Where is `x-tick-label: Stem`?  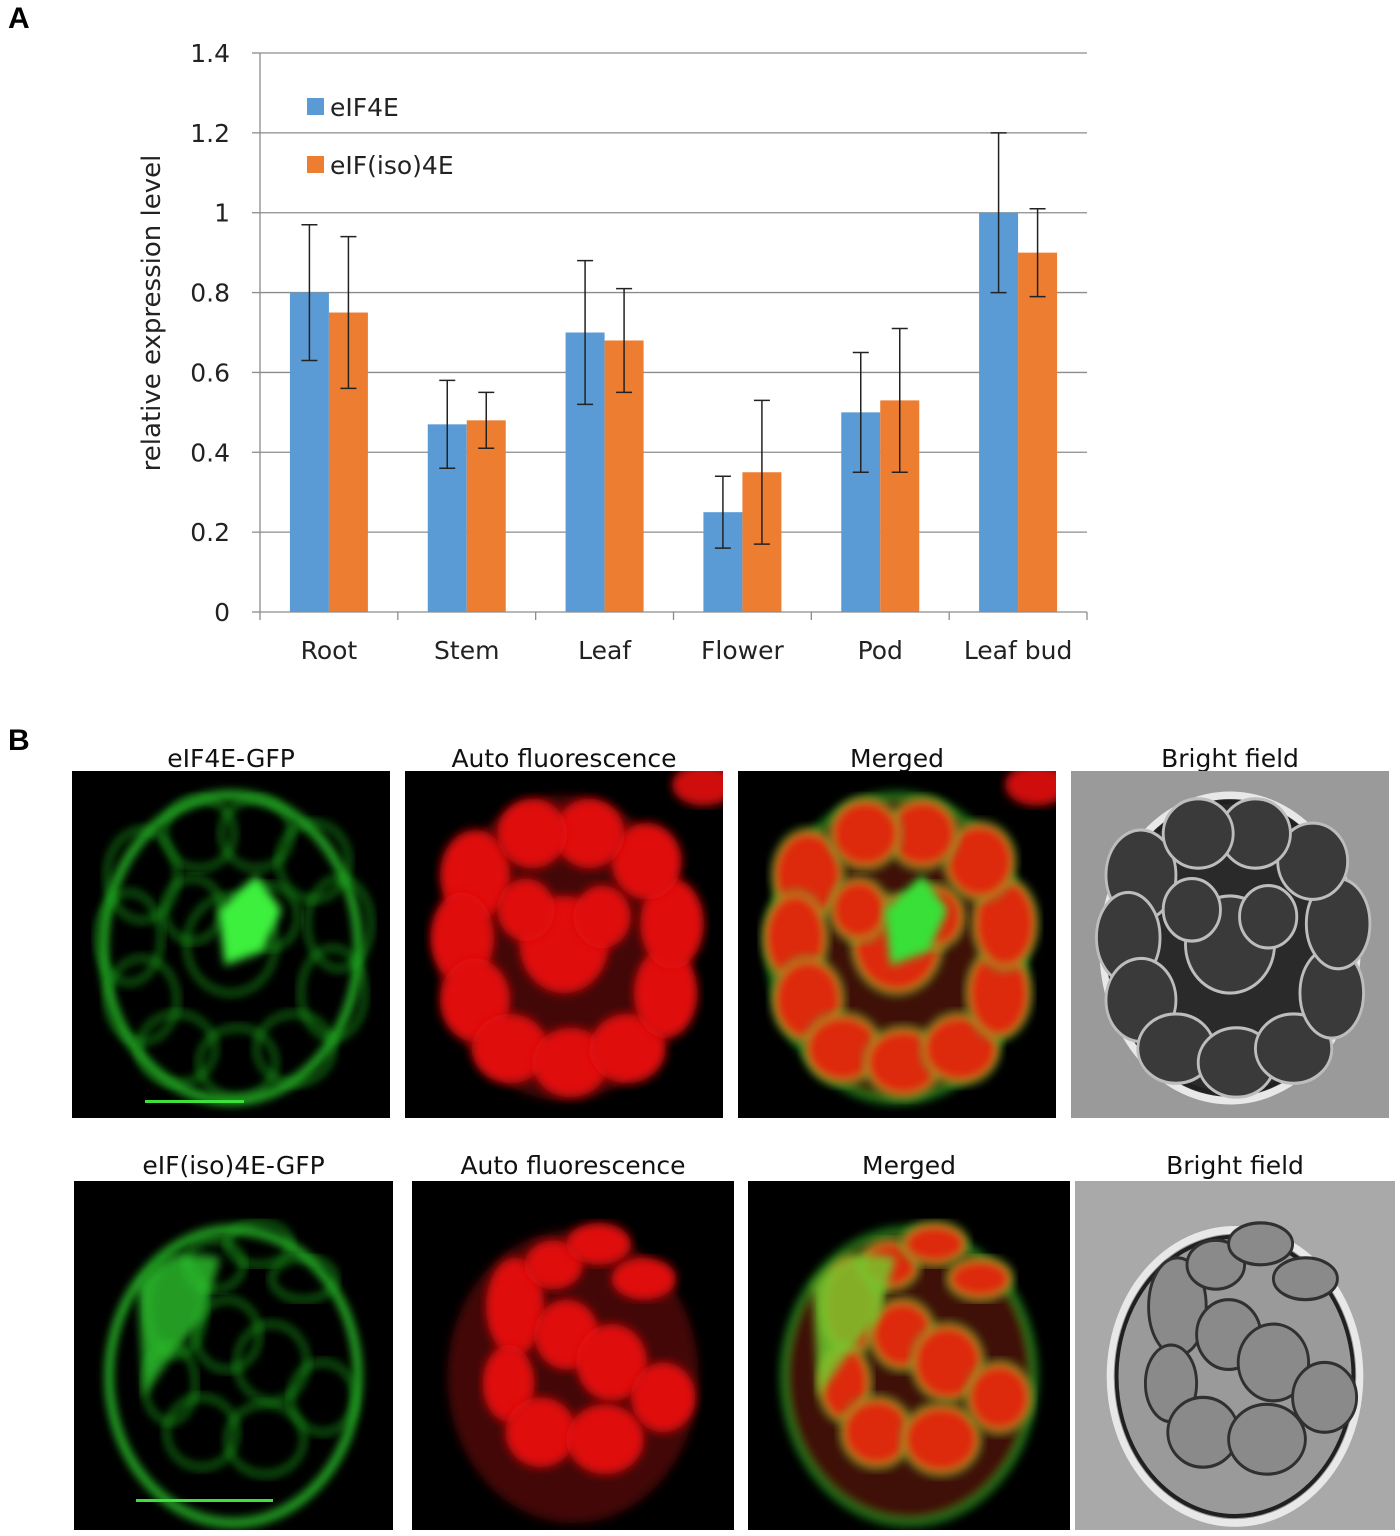 x-tick-label: Stem is located at coordinates (466, 650).